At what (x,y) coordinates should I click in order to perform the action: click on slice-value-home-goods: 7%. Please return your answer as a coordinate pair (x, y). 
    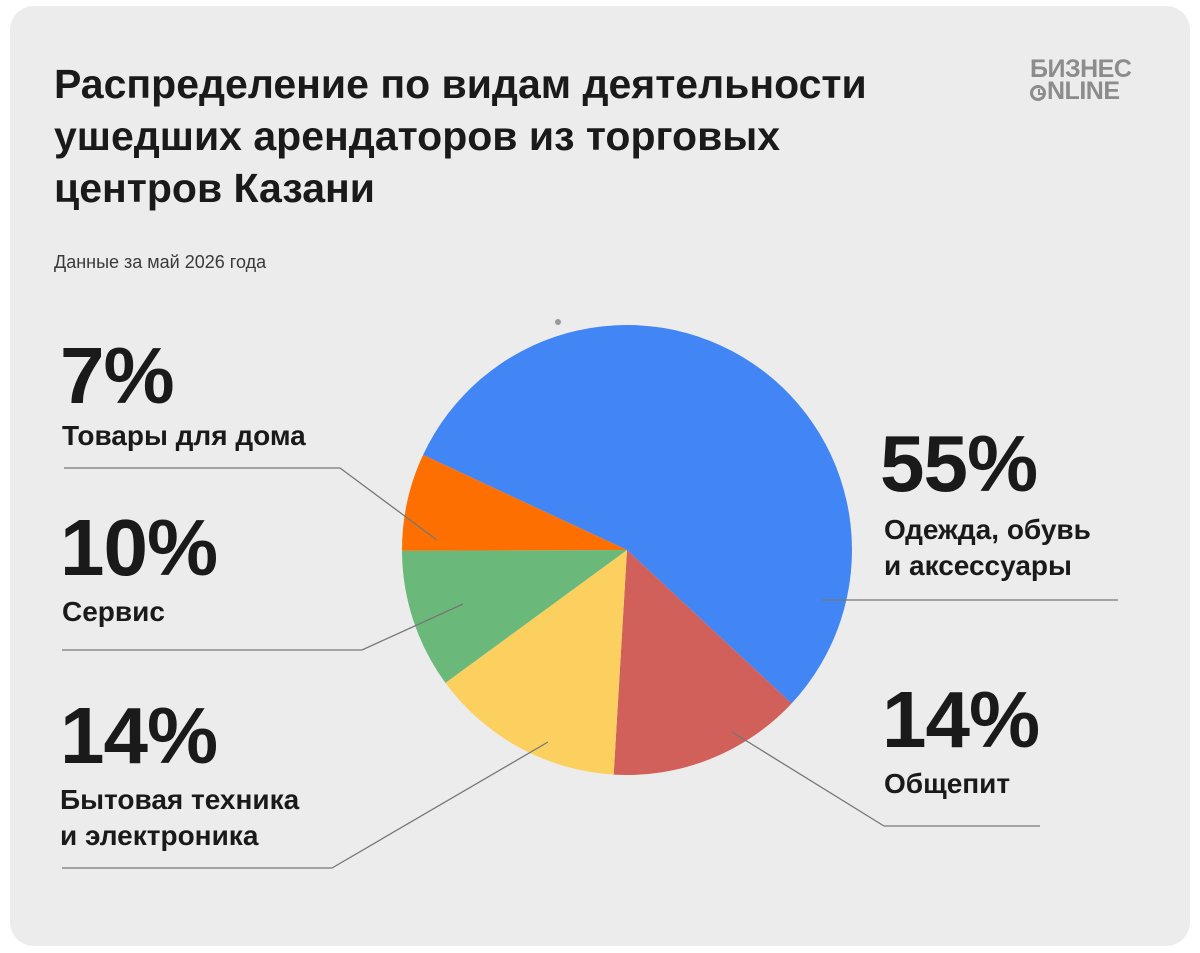
    Looking at the image, I should click on (117, 375).